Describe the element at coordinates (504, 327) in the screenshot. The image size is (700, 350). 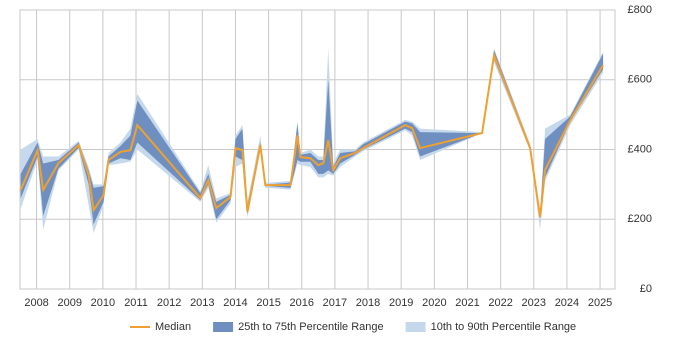
I see `legend-label: 10th to 90th Percentile Range` at that location.